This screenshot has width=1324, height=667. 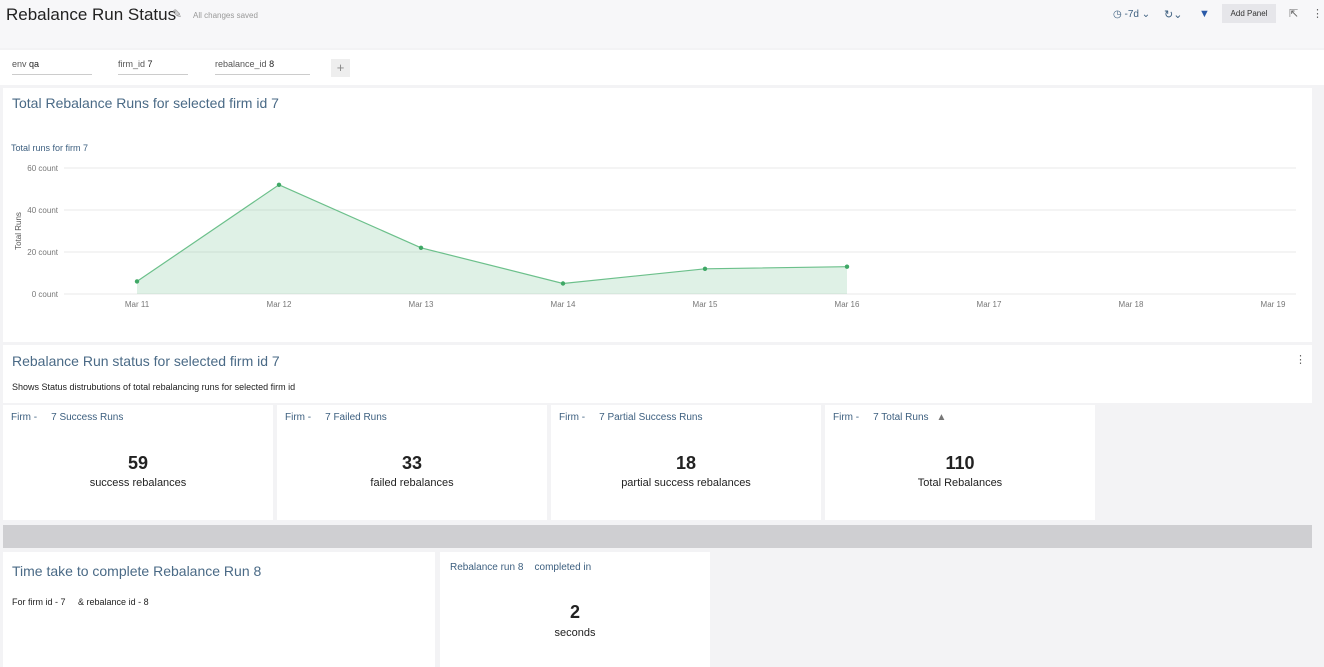 I want to click on x-tick-label: Mar 18, so click(x=1131, y=304).